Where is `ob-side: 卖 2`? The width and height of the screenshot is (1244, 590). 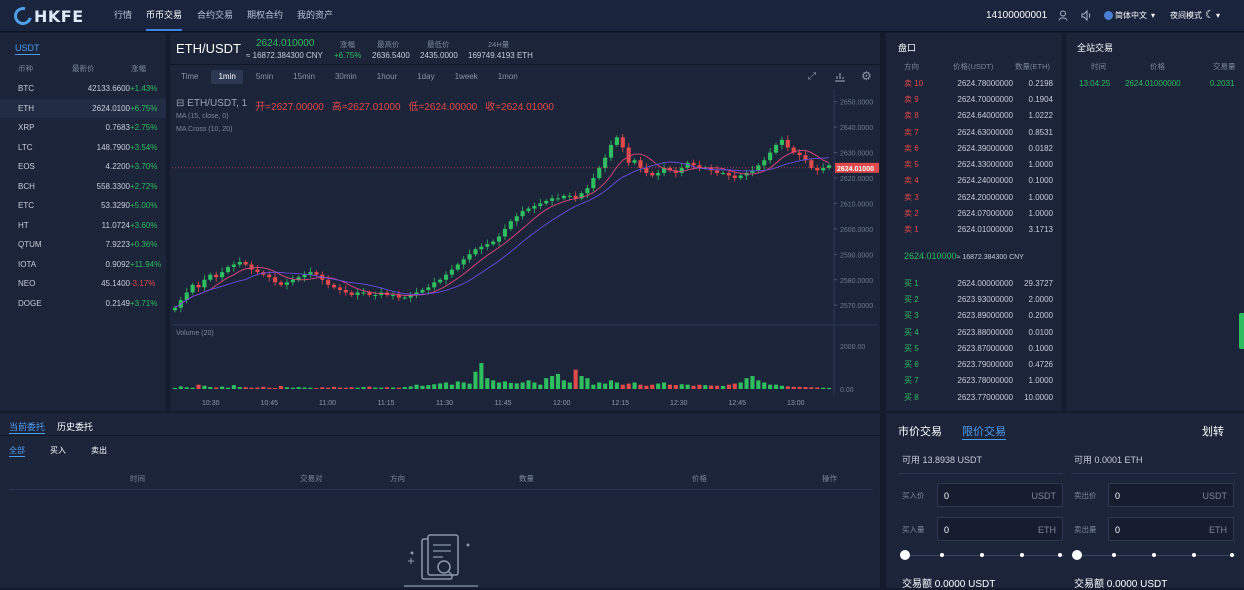 ob-side: 卖 2 is located at coordinates (911, 214).